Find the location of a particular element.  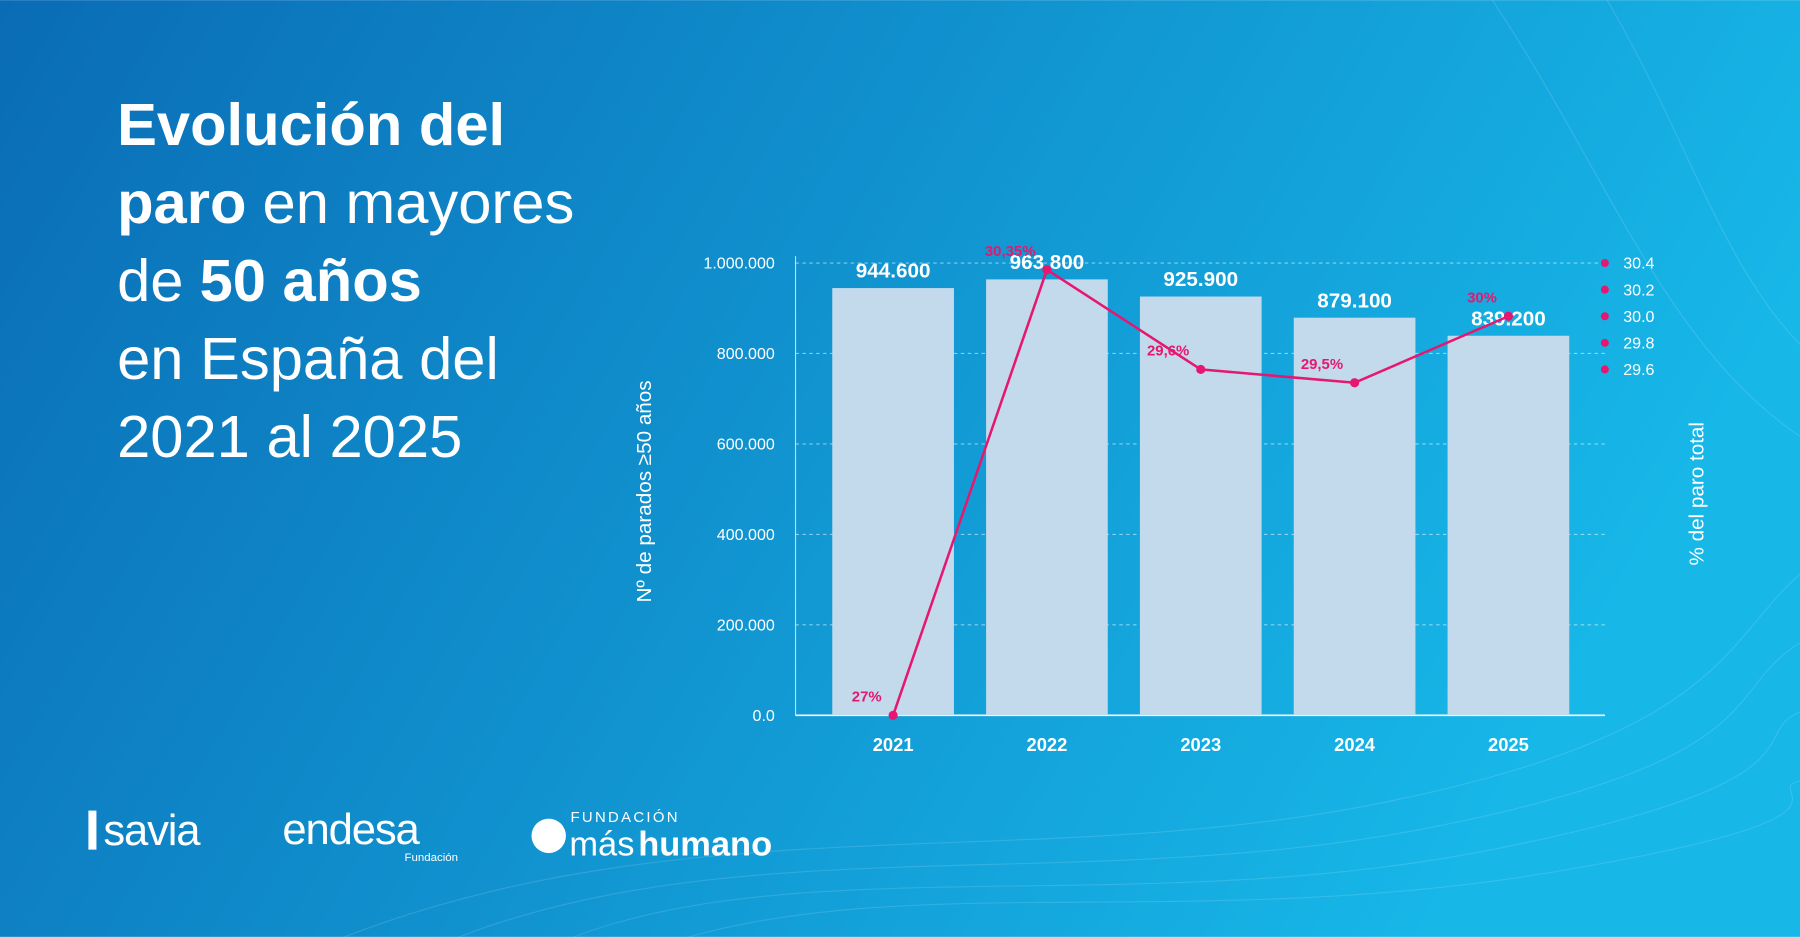

title-line: 2021 al 2025 is located at coordinates (289, 436).